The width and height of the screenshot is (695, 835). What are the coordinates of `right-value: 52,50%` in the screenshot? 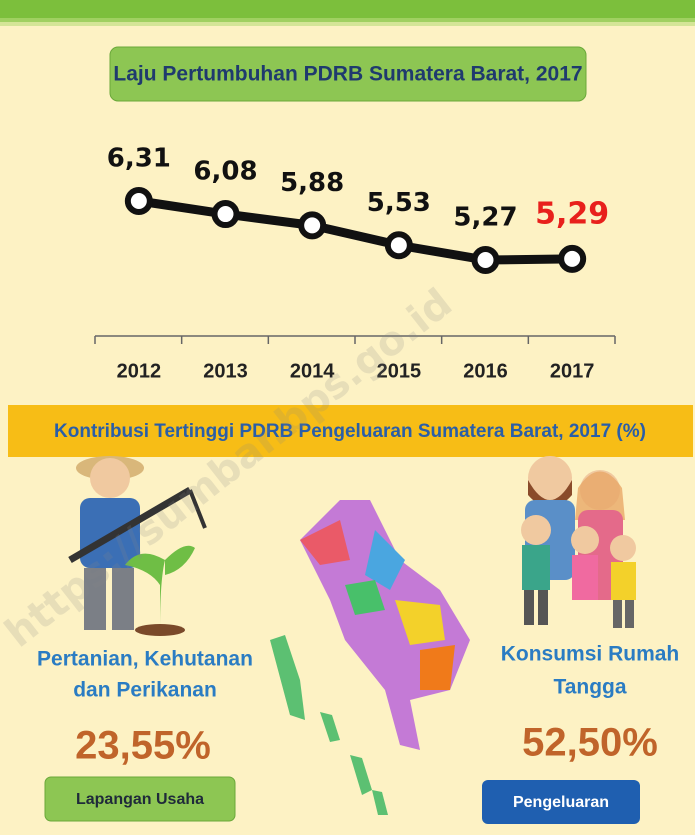 It's located at (590, 743).